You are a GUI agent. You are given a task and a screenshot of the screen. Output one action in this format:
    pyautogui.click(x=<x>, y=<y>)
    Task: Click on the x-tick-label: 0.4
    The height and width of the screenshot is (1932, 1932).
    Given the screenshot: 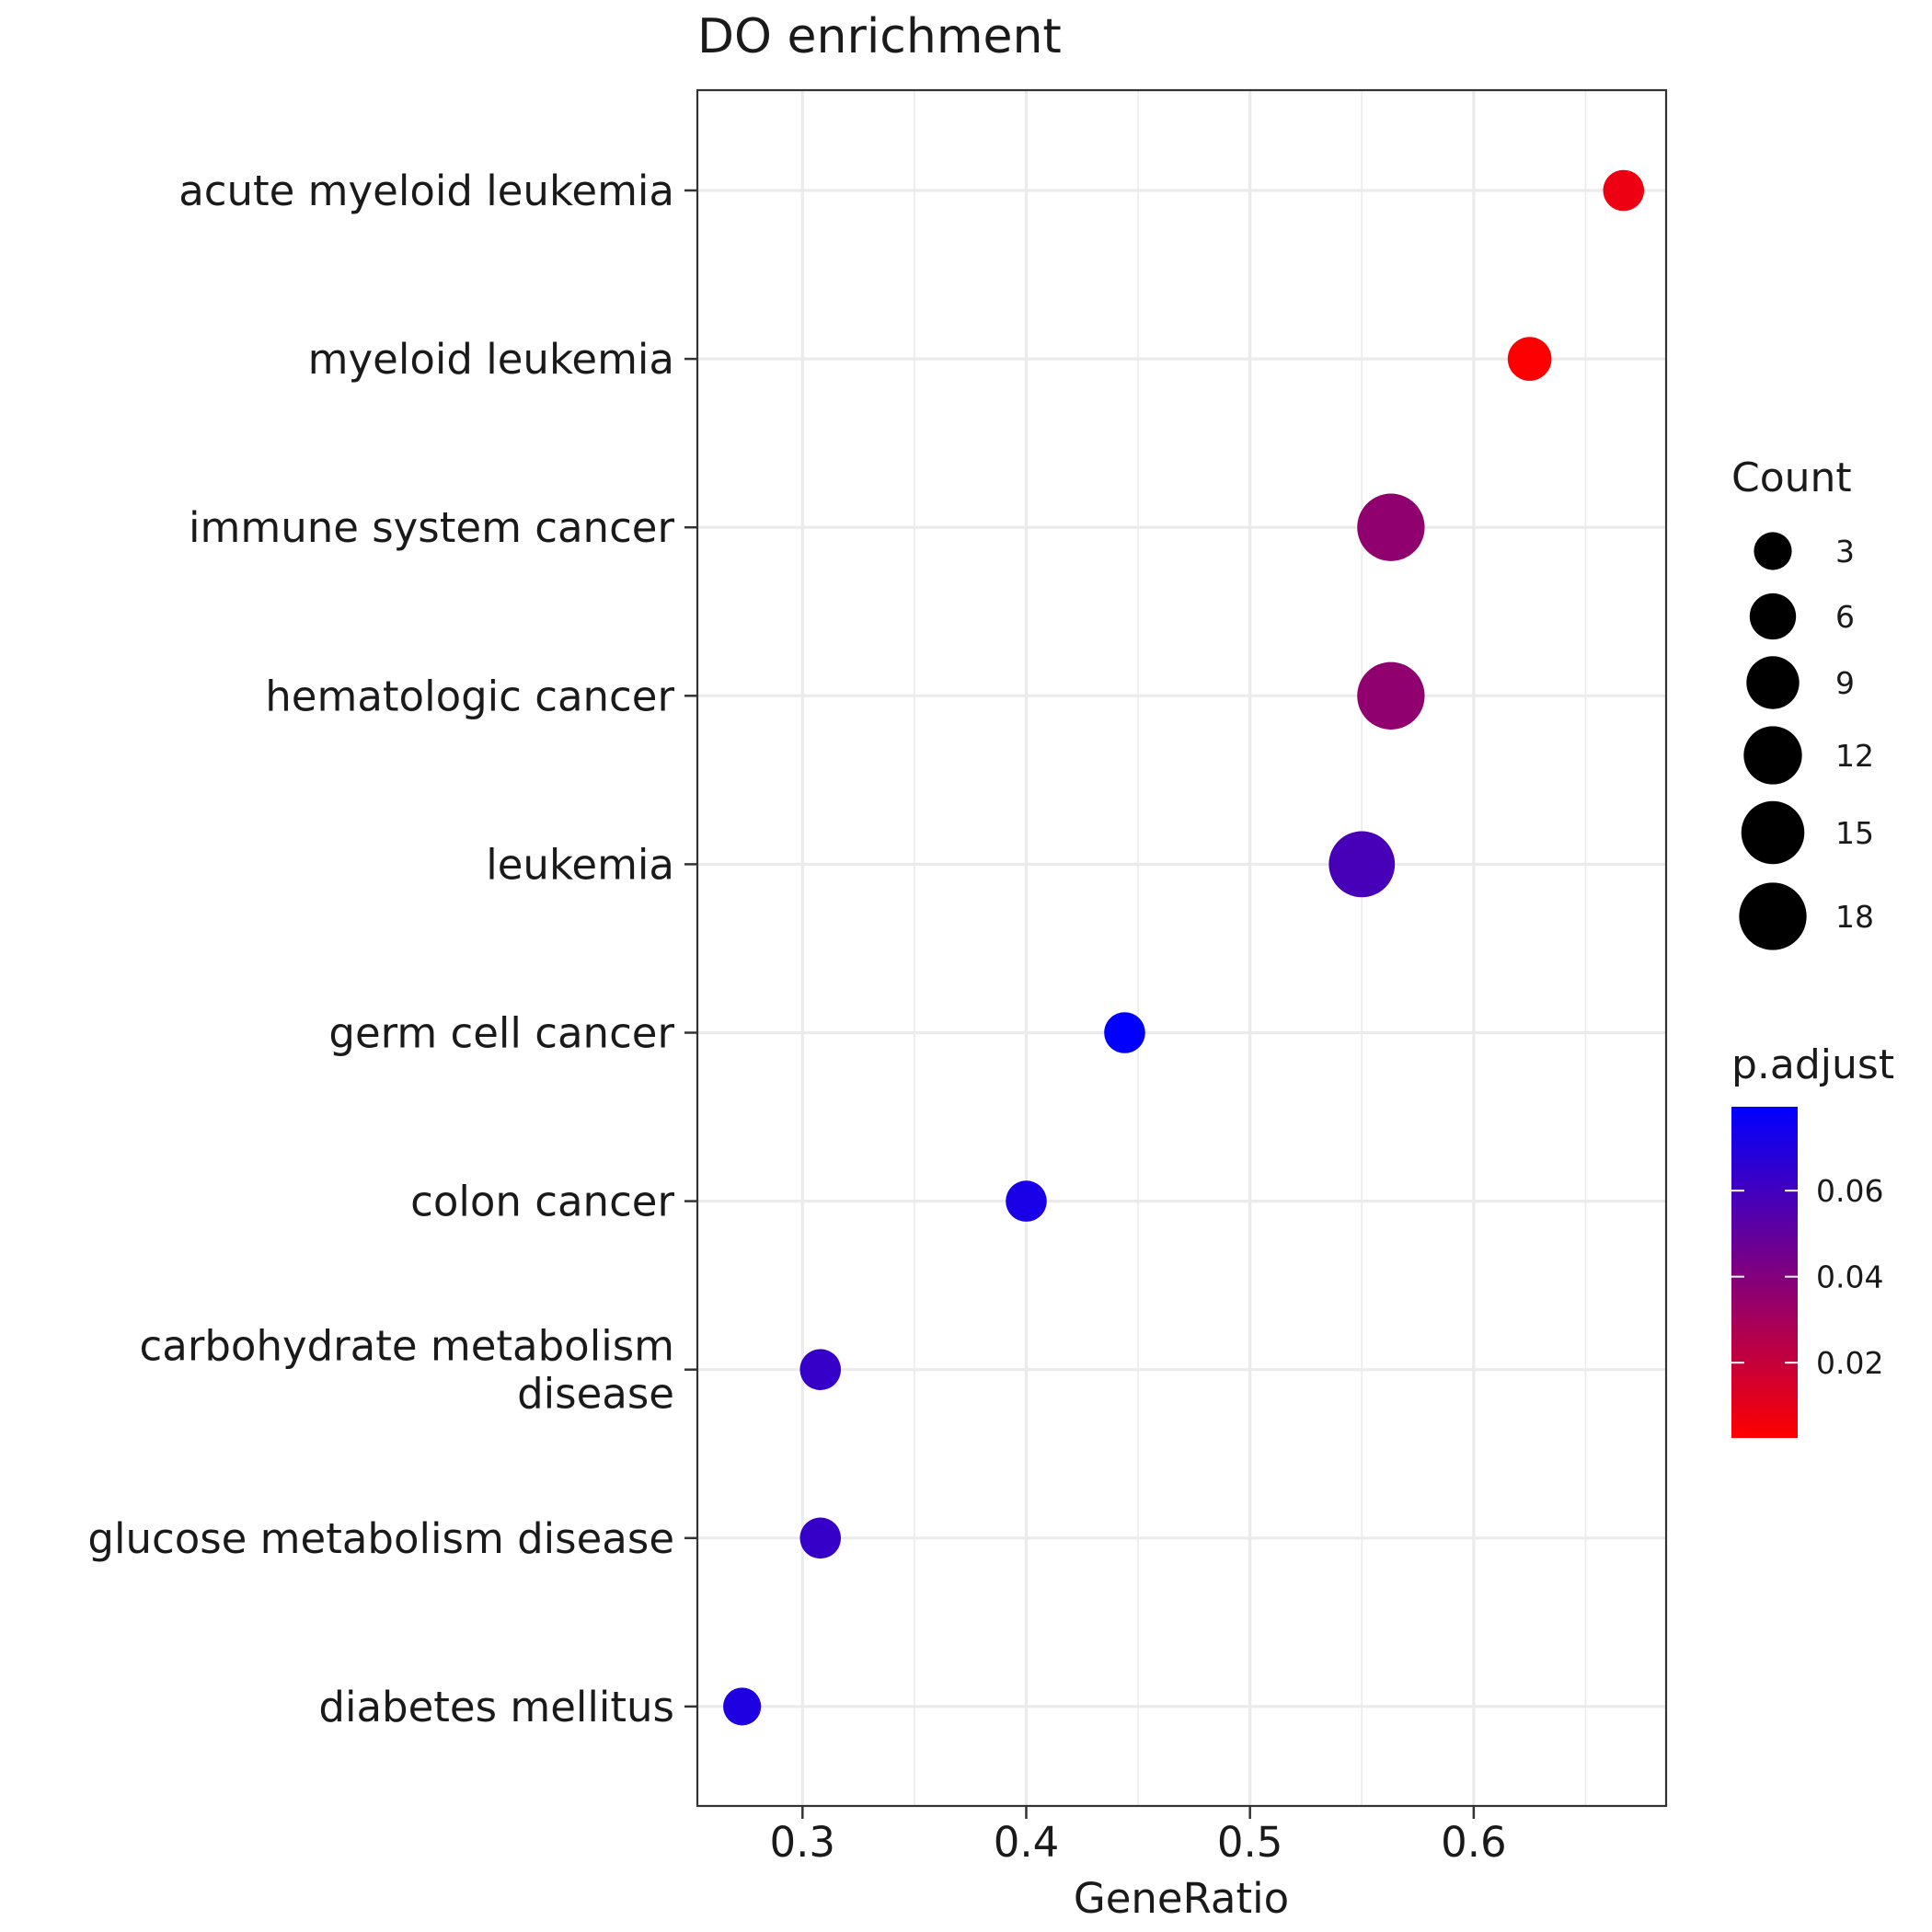 What is the action you would take?
    pyautogui.click(x=1027, y=1842)
    